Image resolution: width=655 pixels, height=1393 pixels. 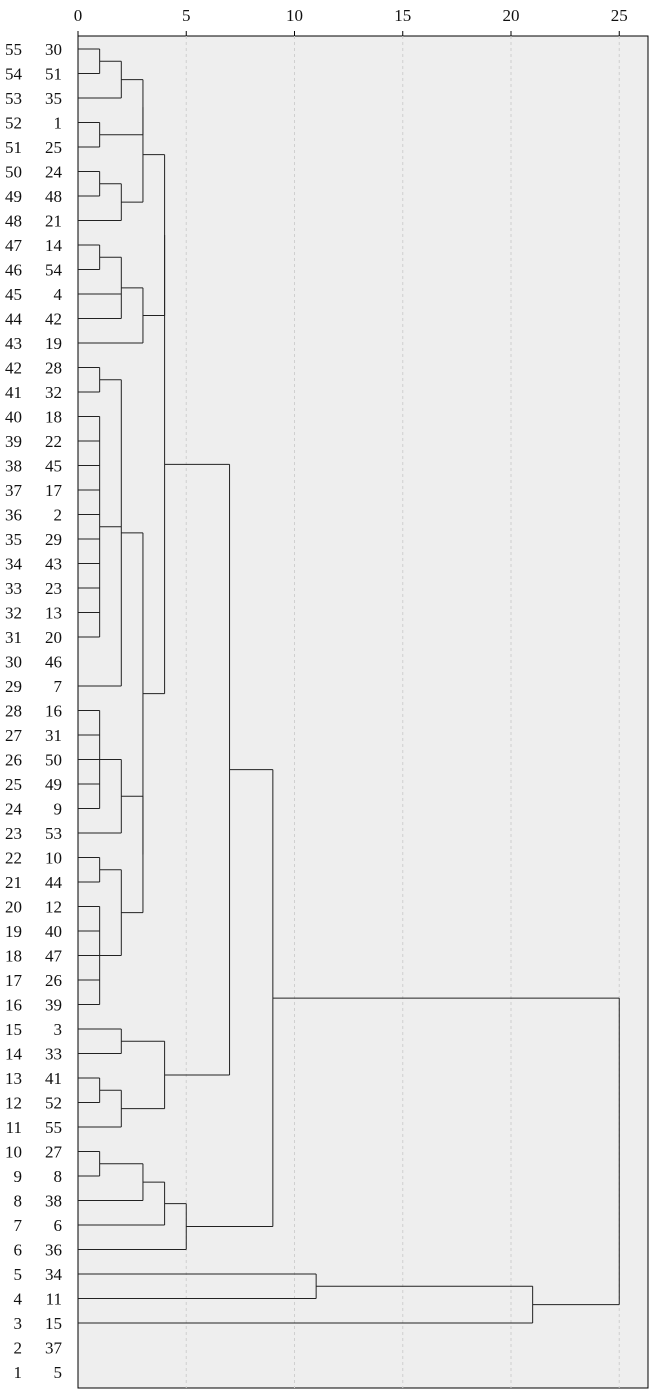 What do you see at coordinates (18, 1176) in the screenshot?
I see `row-order-label: 9` at bounding box center [18, 1176].